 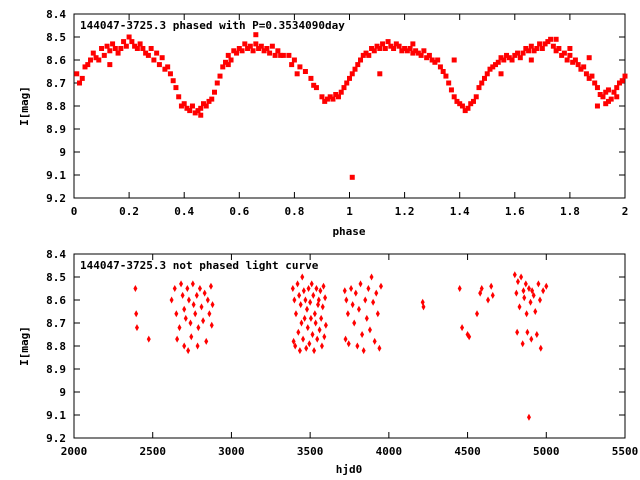 What do you see at coordinates (24, 106) in the screenshot?
I see `phased-y-axis-label: I[mag]` at bounding box center [24, 106].